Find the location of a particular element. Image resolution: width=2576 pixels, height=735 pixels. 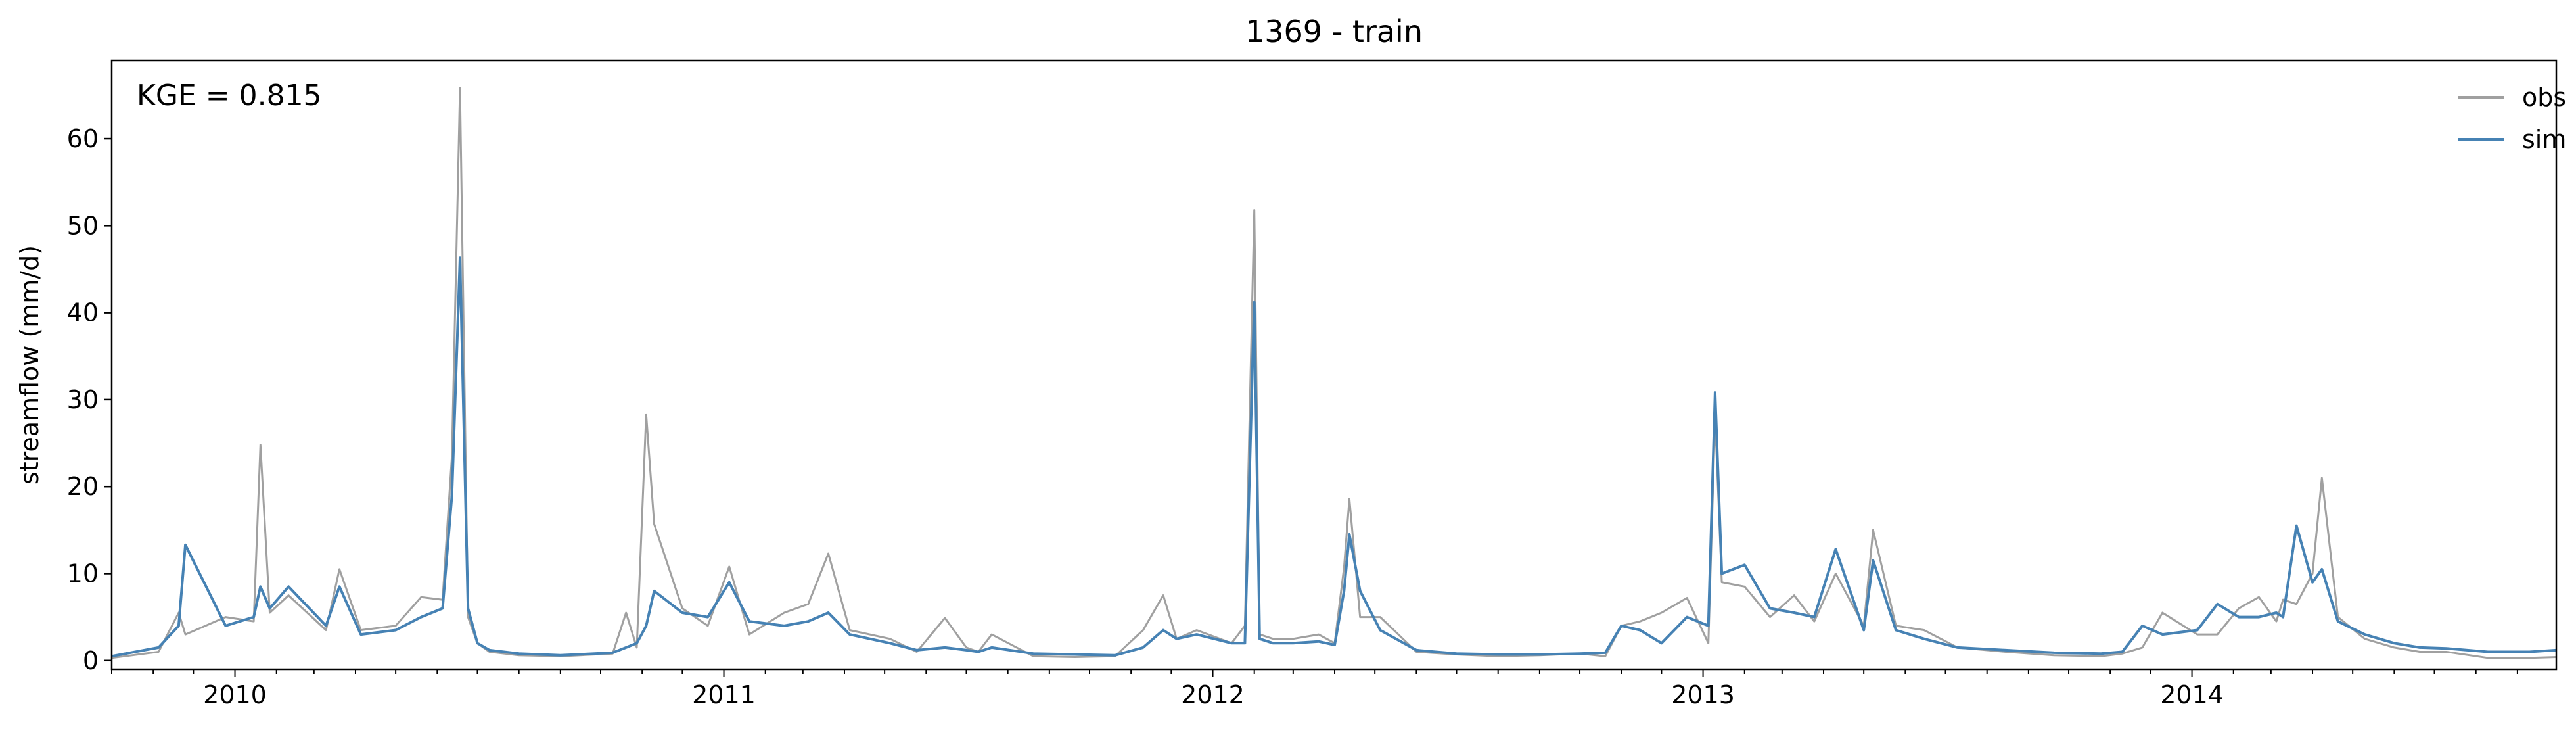

x-tick-label: 2014 is located at coordinates (2192, 694).